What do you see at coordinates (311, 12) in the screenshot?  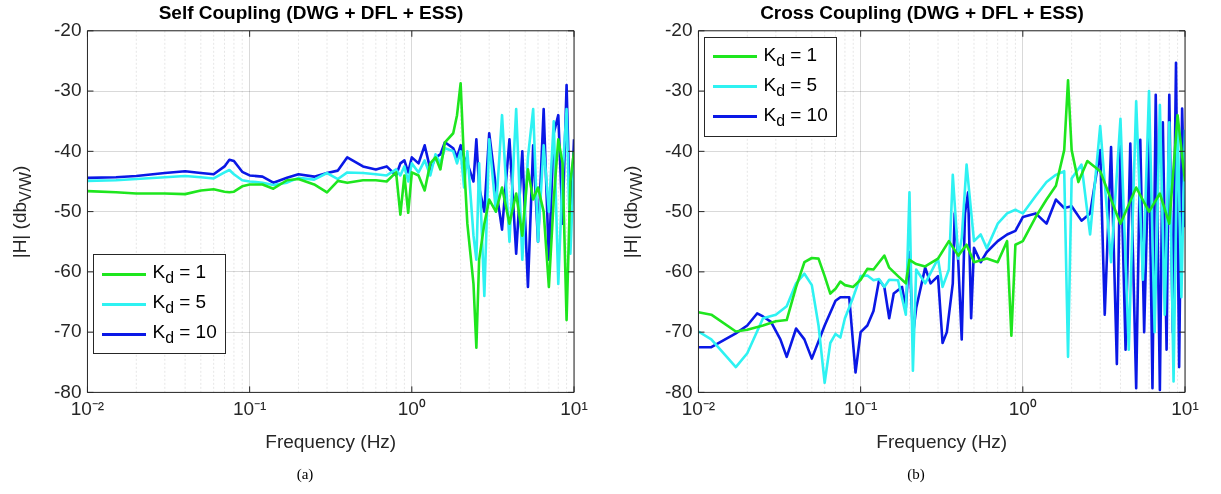 I see `chart-title: Self Coupling (DWG + DFL + ESS)` at bounding box center [311, 12].